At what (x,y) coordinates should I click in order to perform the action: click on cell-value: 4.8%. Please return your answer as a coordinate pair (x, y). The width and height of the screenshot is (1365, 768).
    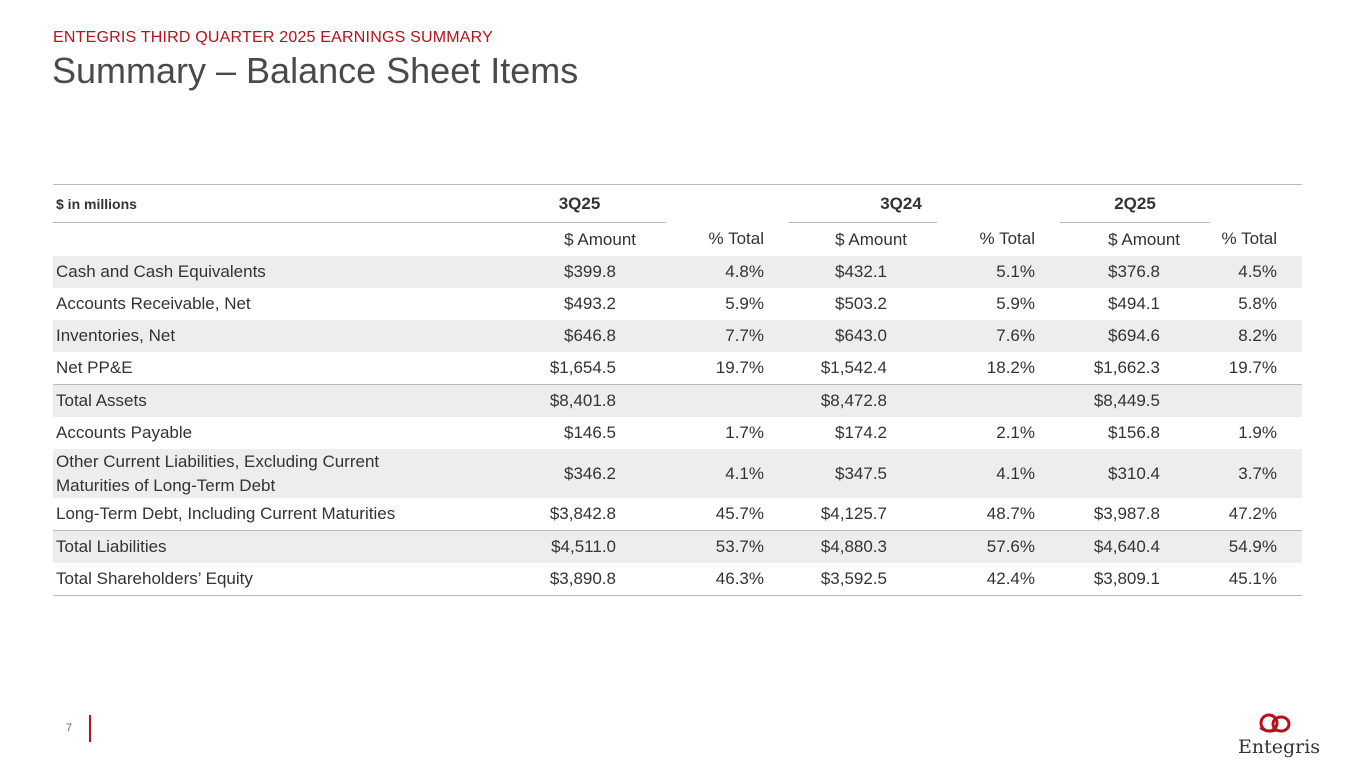
    Looking at the image, I should click on (727, 272).